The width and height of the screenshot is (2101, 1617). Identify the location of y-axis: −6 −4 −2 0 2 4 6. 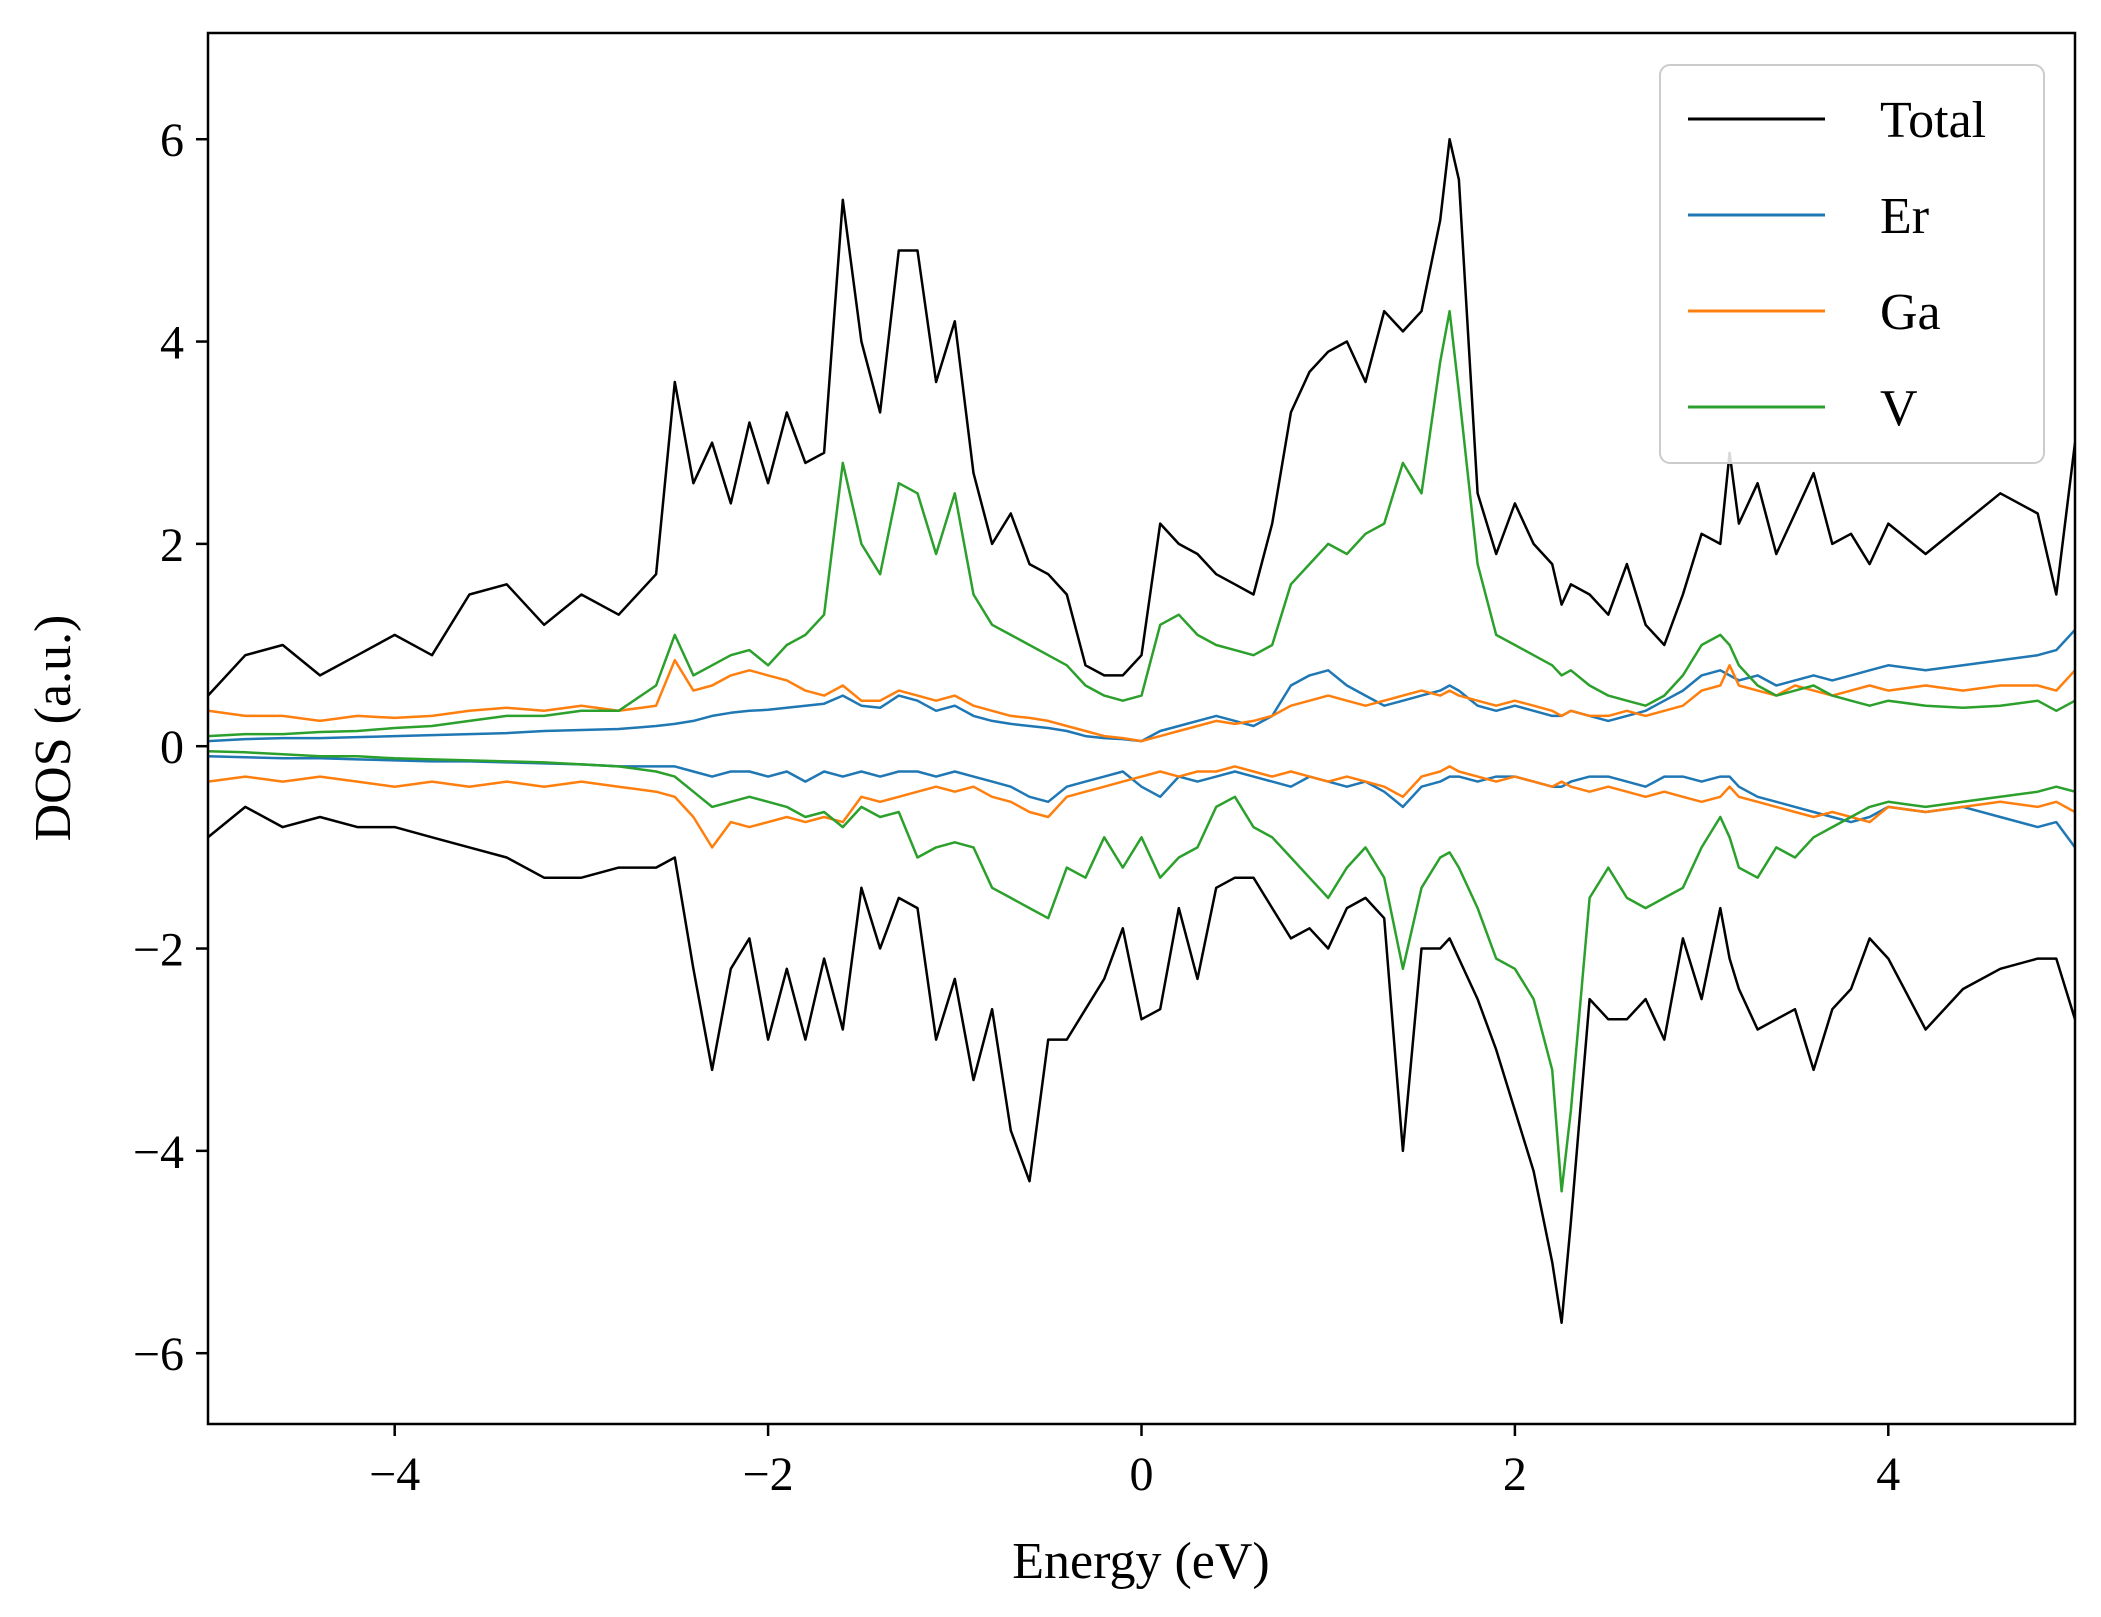
(170, 747).